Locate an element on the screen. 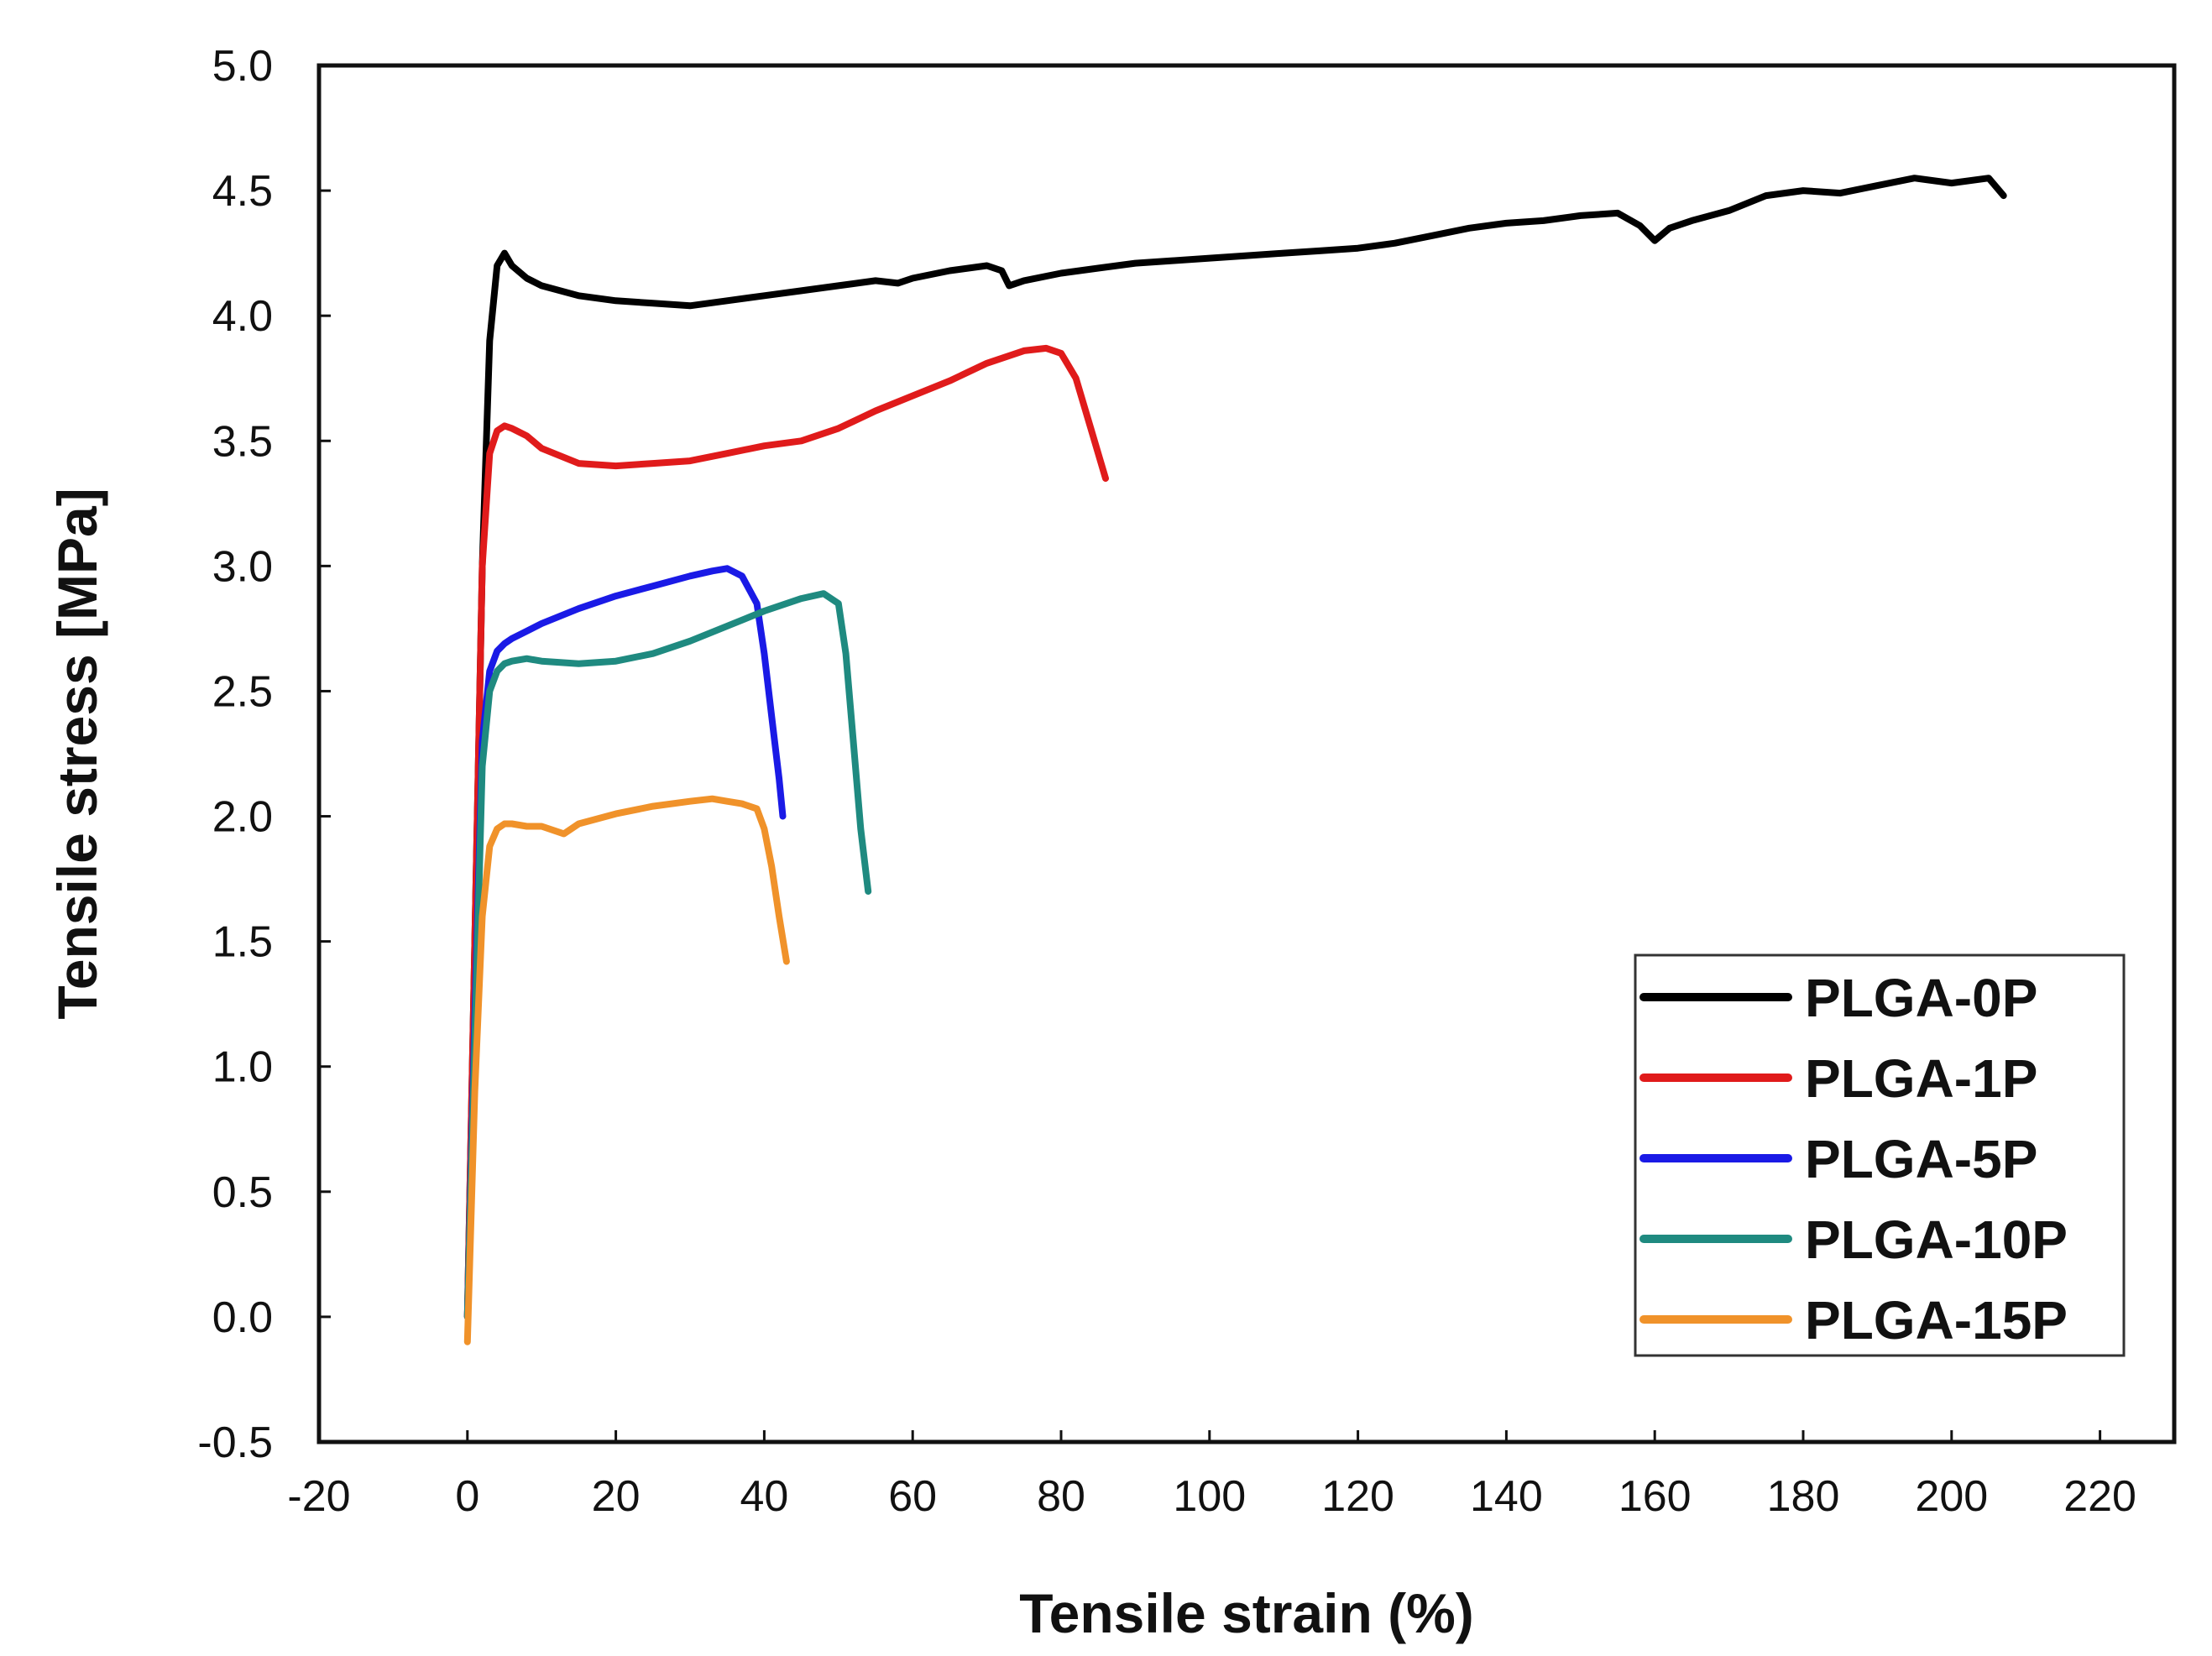  y-tick-label: -0.5 is located at coordinates (235, 1442).